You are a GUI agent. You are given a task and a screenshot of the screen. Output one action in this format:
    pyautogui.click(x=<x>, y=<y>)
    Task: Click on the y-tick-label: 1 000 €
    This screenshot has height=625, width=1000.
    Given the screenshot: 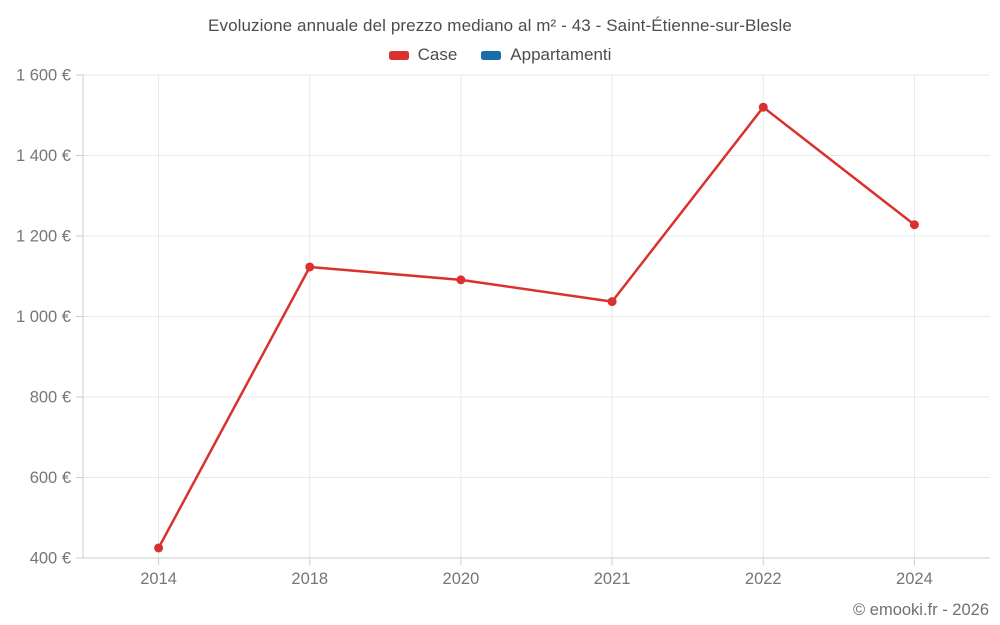 What is the action you would take?
    pyautogui.click(x=43, y=317)
    